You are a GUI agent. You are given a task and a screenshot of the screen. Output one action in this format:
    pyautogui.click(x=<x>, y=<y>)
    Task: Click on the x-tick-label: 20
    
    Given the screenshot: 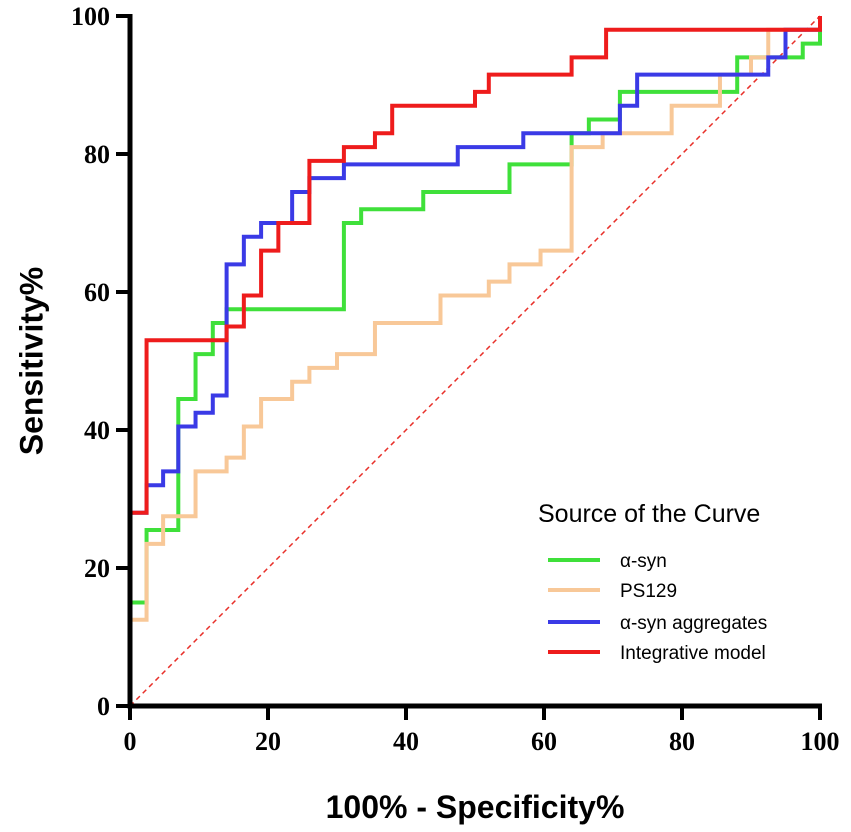 What is the action you would take?
    pyautogui.click(x=268, y=741)
    